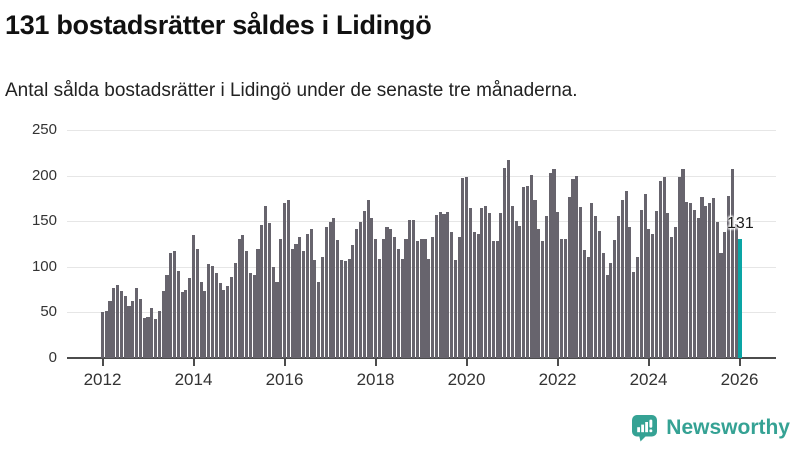 This screenshot has width=800, height=450. Describe the element at coordinates (284, 362) in the screenshot. I see `x-axis-tick-2016` at that location.